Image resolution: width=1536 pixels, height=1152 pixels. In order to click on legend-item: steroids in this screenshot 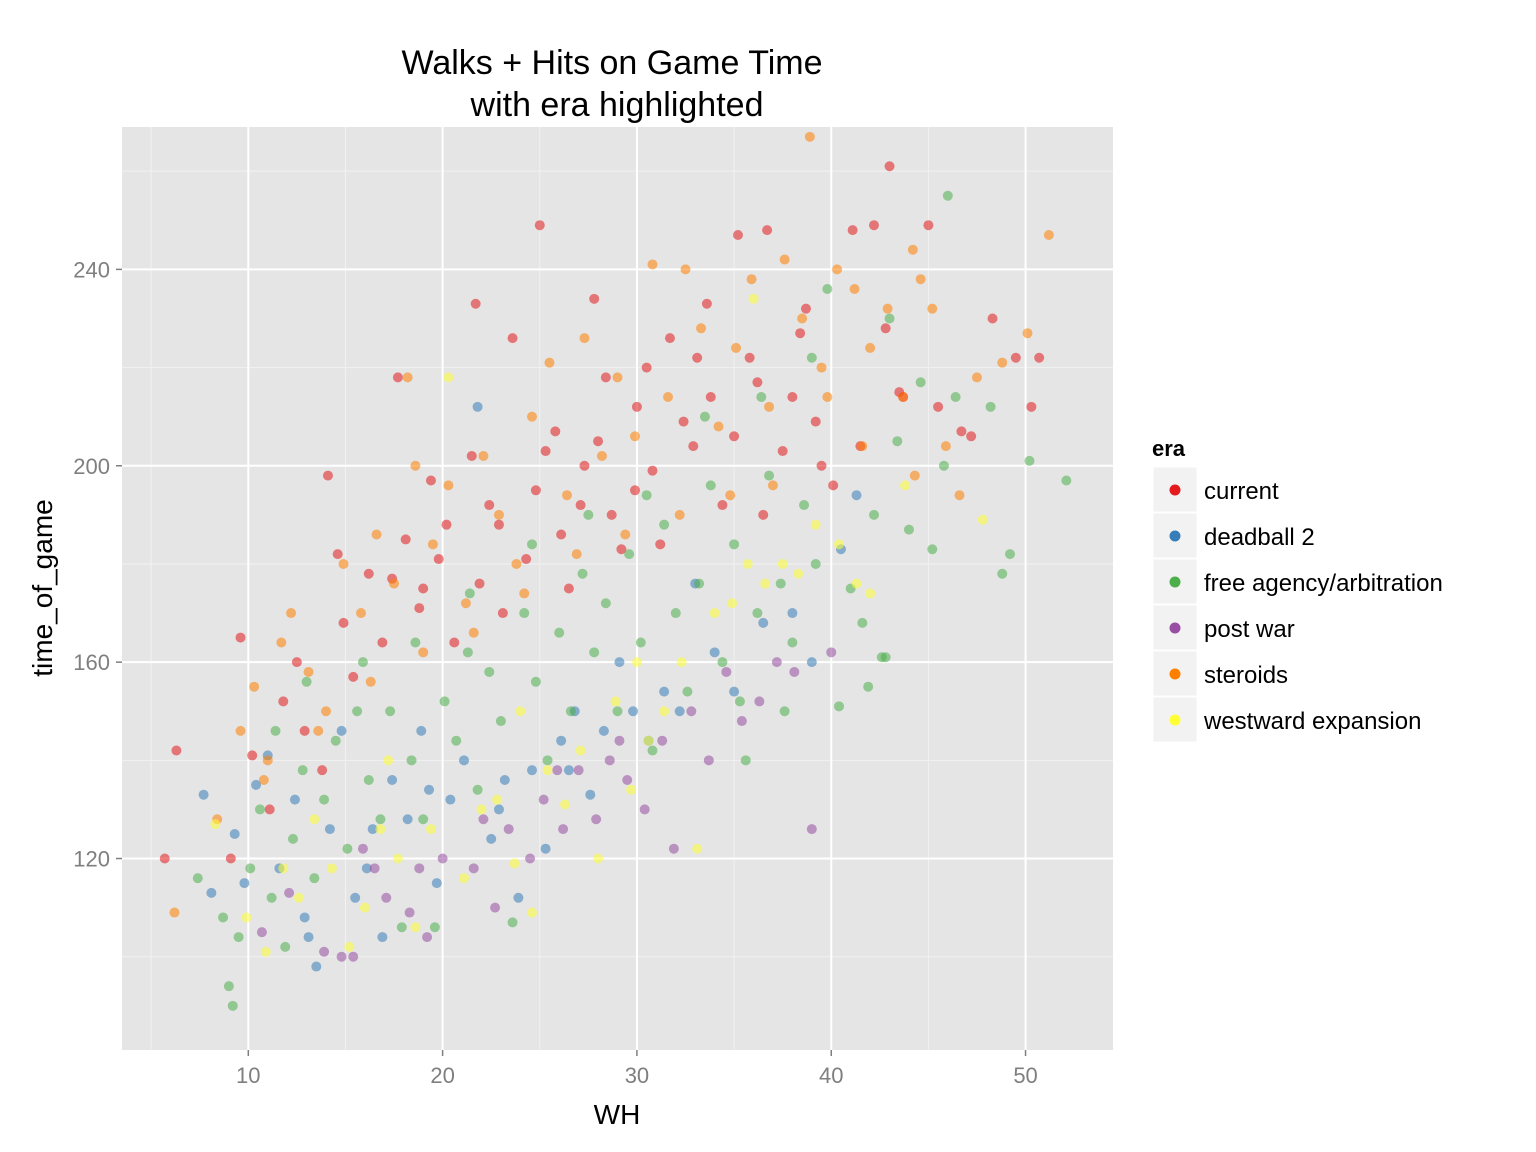, I will do `click(1220, 673)`.